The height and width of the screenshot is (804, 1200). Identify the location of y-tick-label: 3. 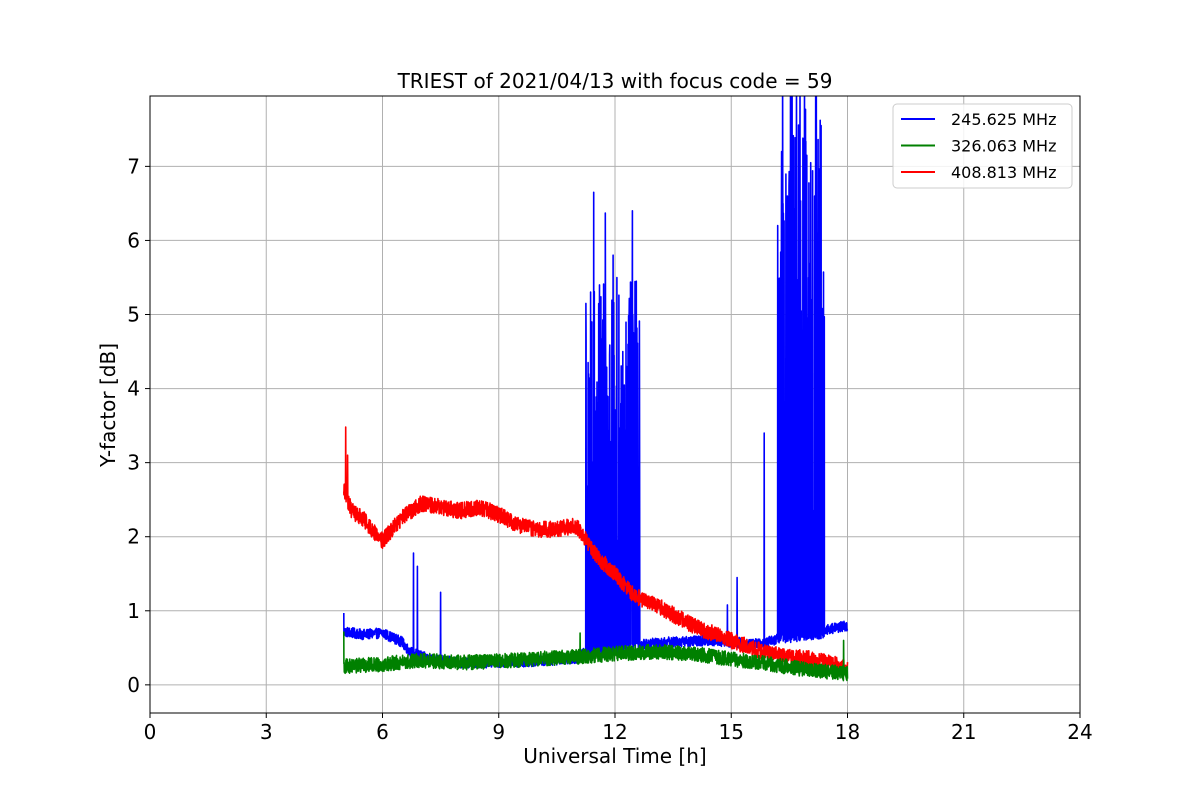
(133, 463).